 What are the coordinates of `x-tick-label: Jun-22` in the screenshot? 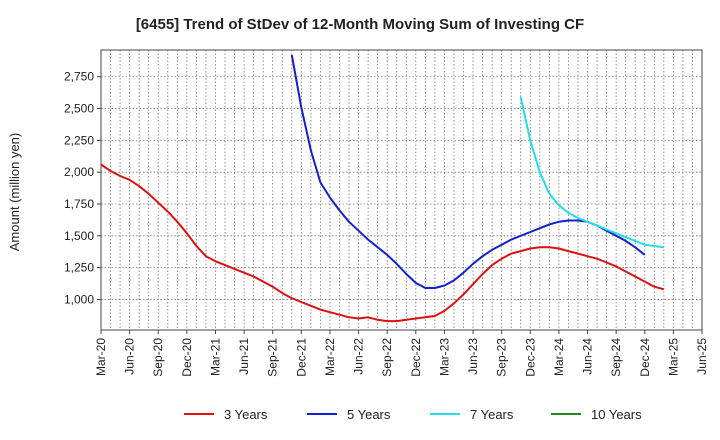 It's located at (359, 356).